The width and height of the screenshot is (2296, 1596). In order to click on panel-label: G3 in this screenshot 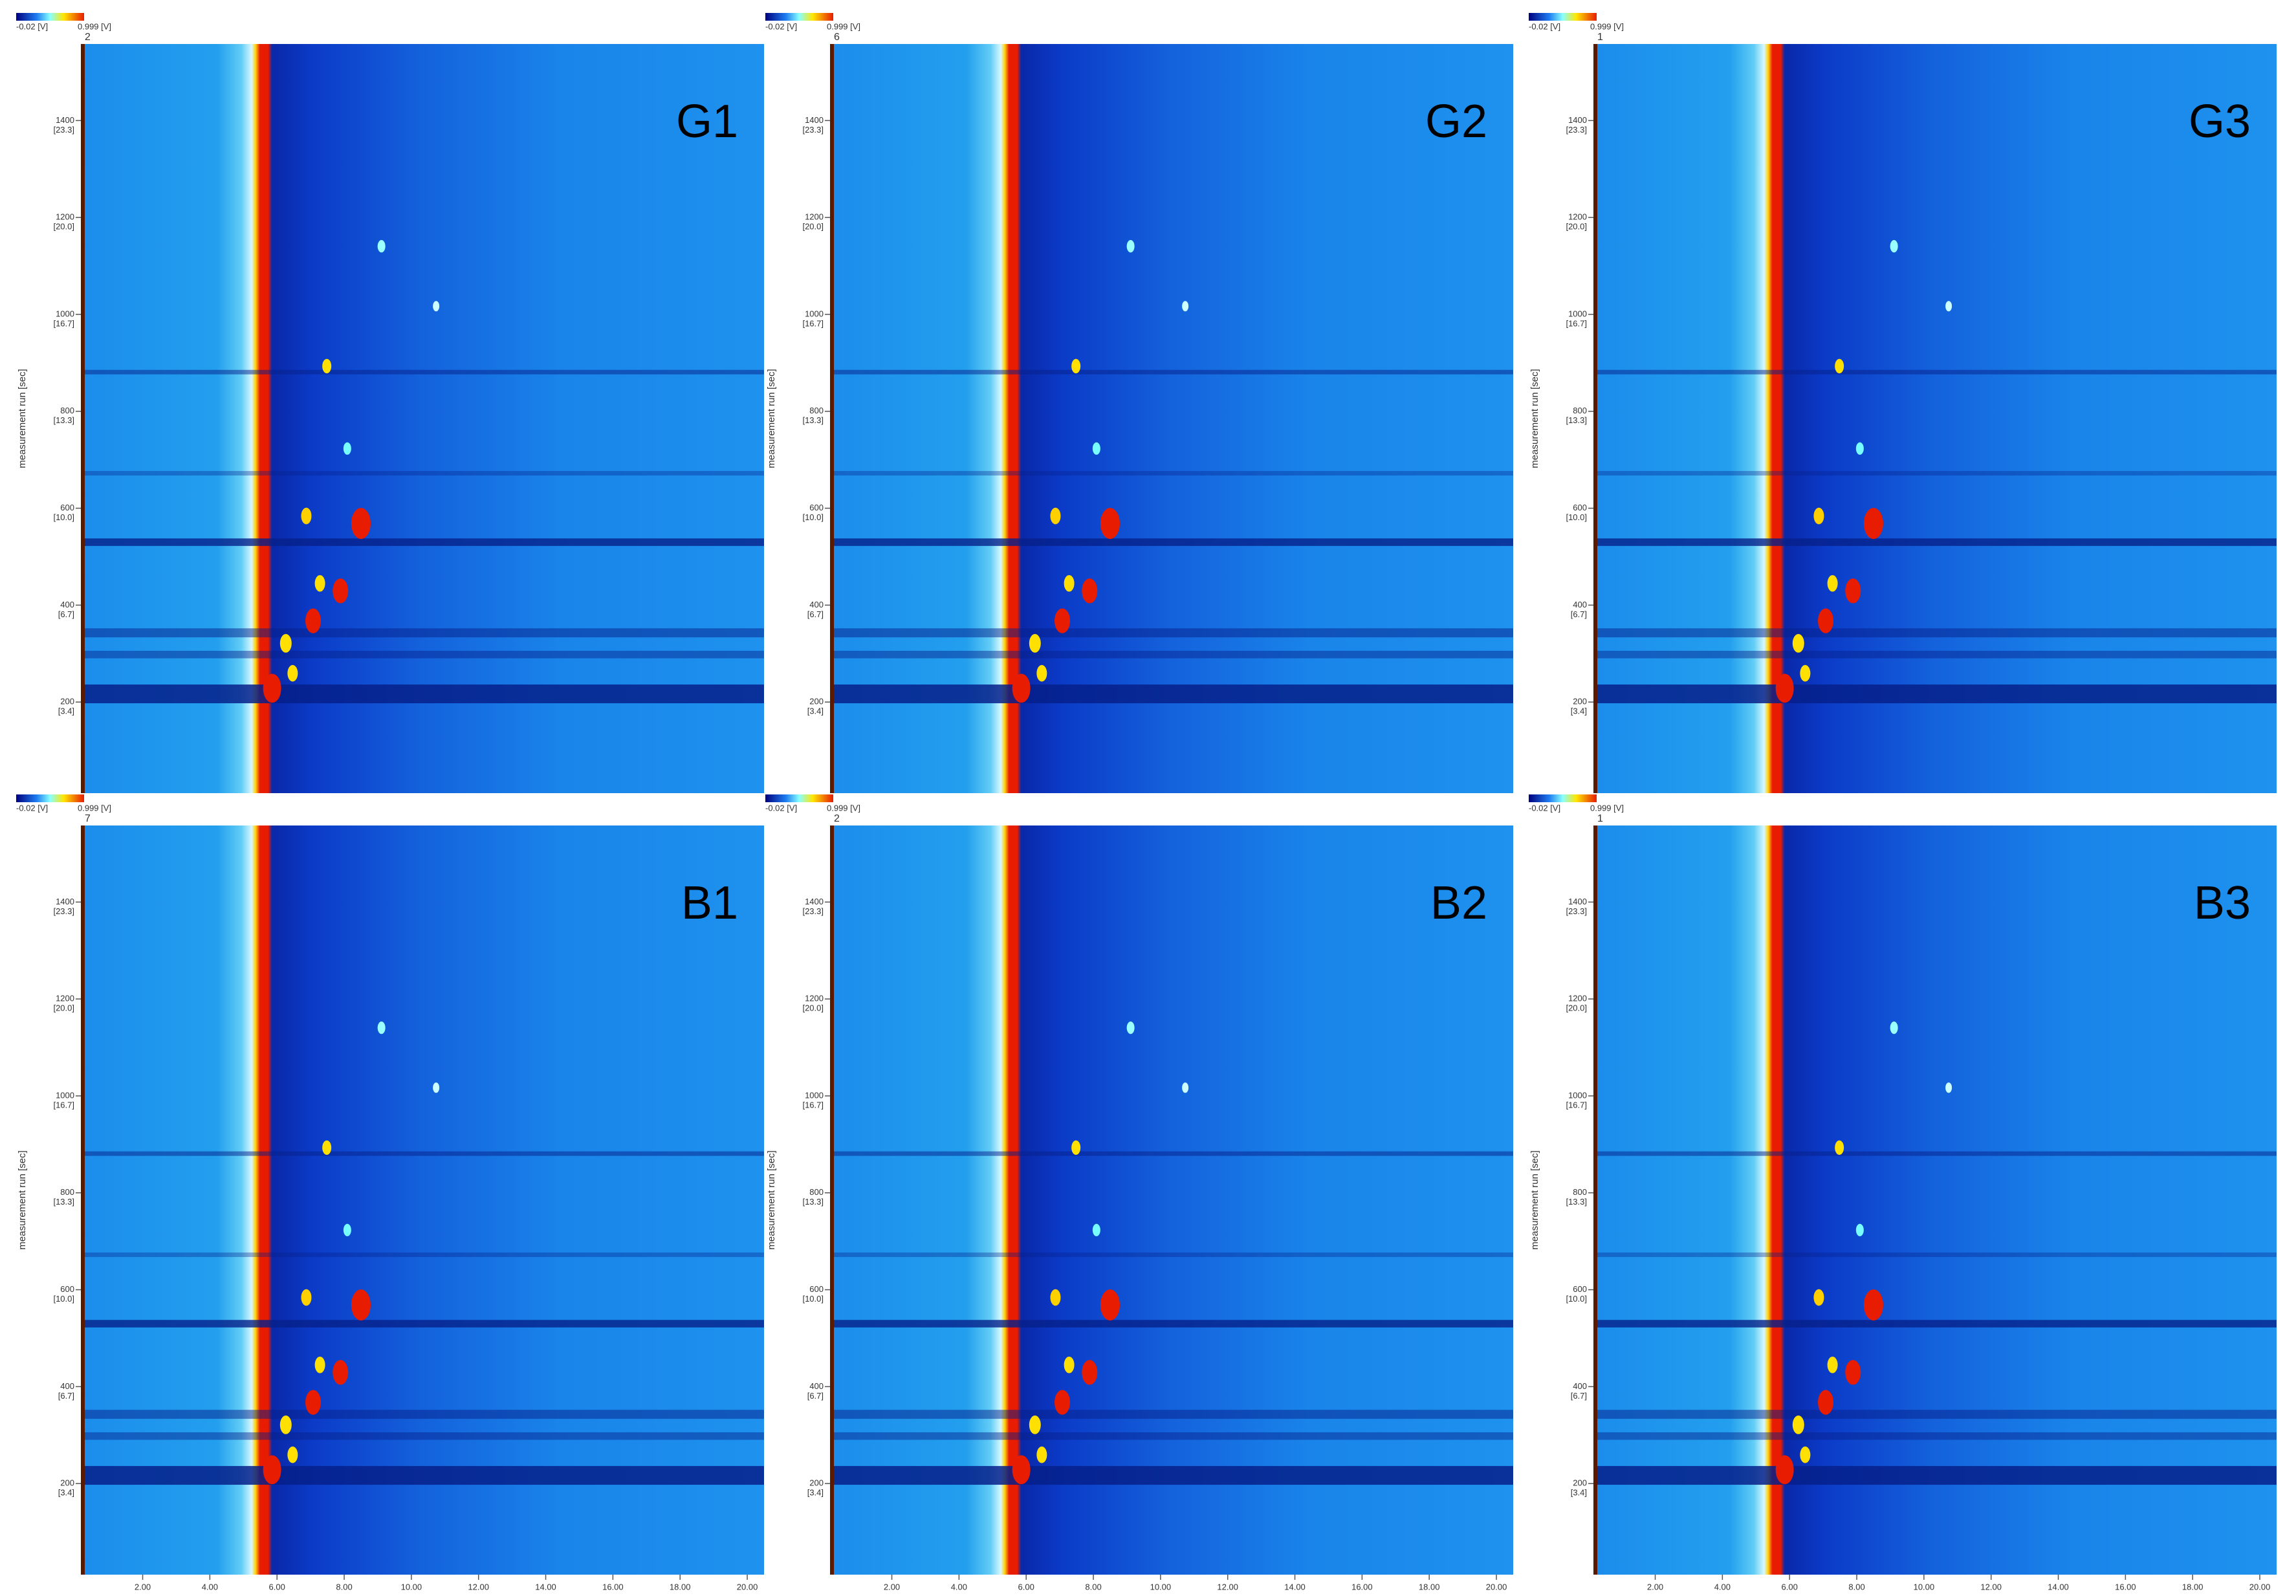, I will do `click(2220, 122)`.